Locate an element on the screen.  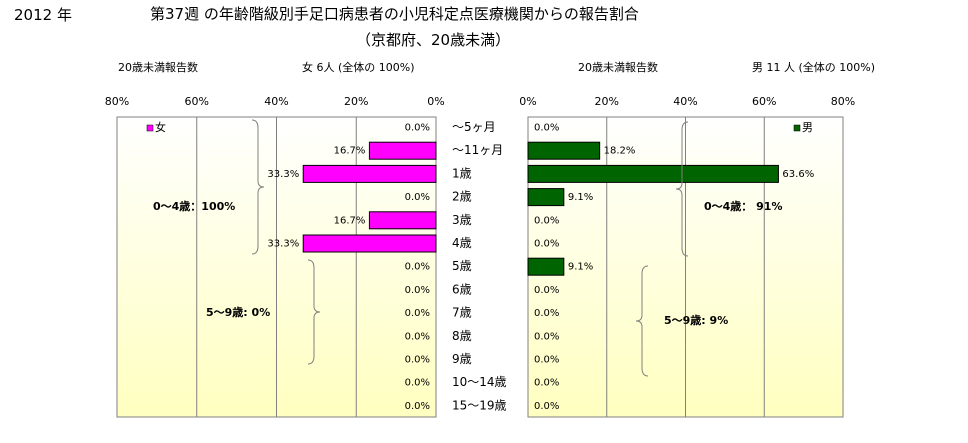
male-count-value: 男 11 人 (全体の 100%) is located at coordinates (814, 67).